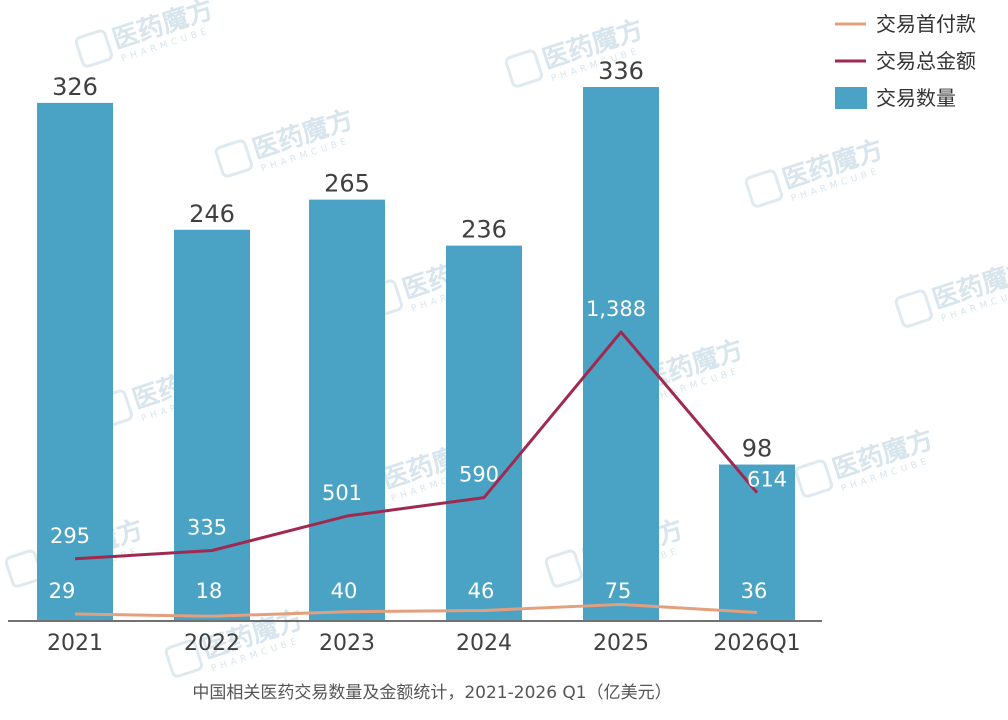 The width and height of the screenshot is (1008, 720). Describe the element at coordinates (618, 591) in the screenshot. I see `line-value-label: 75` at that location.